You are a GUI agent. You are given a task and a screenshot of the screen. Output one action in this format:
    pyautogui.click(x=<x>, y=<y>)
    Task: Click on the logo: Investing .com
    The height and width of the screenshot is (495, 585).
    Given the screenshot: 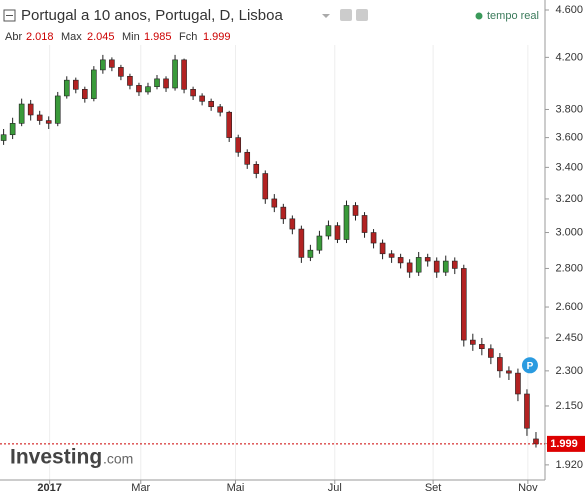 What is the action you would take?
    pyautogui.click(x=71, y=457)
    